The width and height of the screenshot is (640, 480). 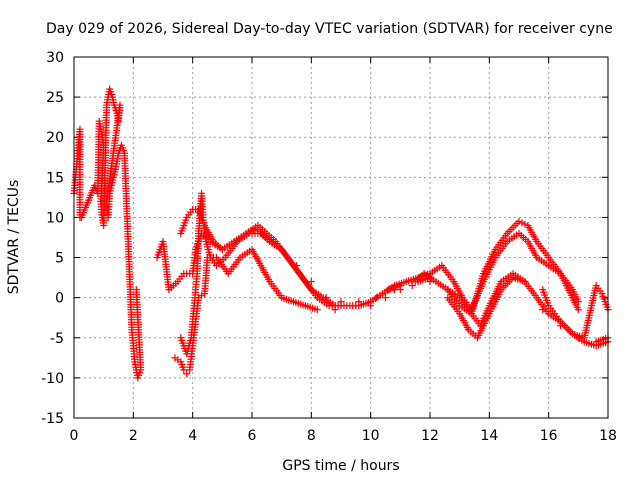 What do you see at coordinates (55, 98) in the screenshot?
I see `y-tick-label: 25` at bounding box center [55, 98].